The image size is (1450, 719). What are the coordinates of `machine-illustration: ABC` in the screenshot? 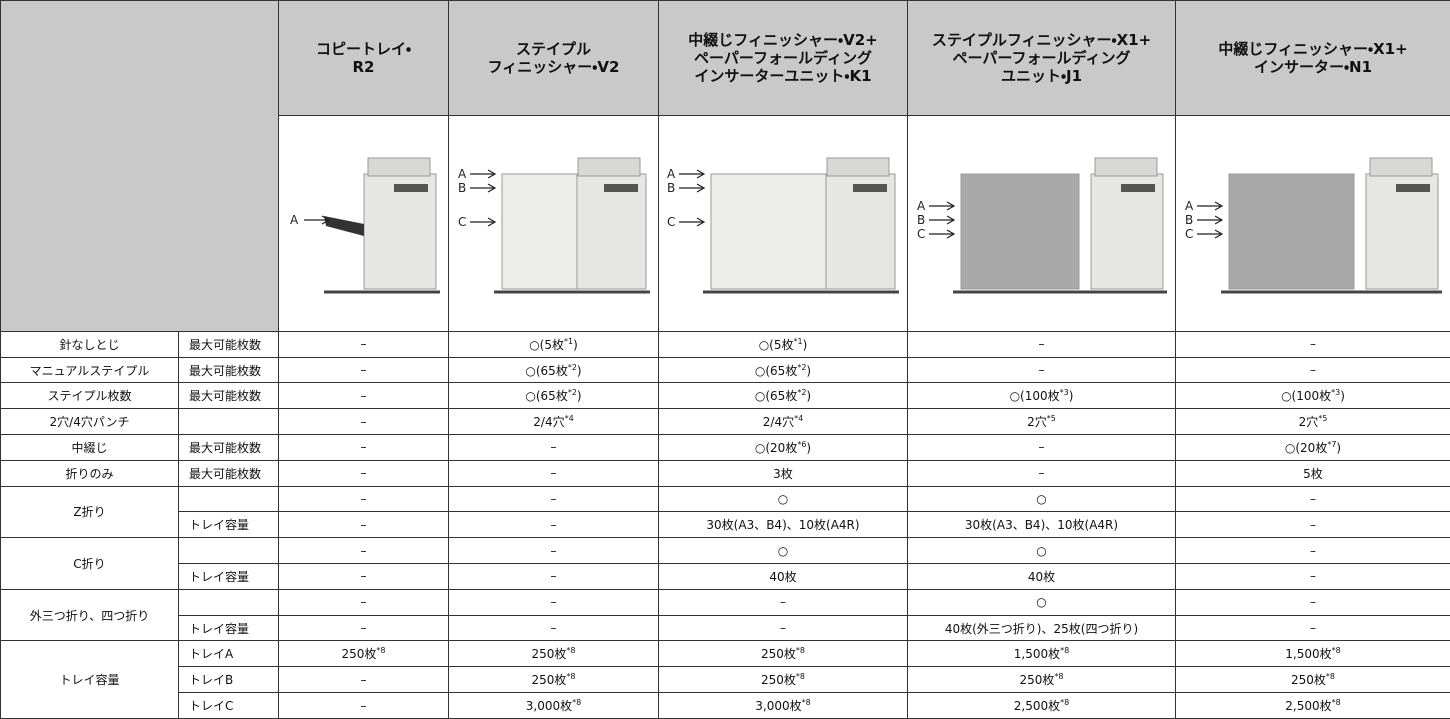 It's located at (1313, 225).